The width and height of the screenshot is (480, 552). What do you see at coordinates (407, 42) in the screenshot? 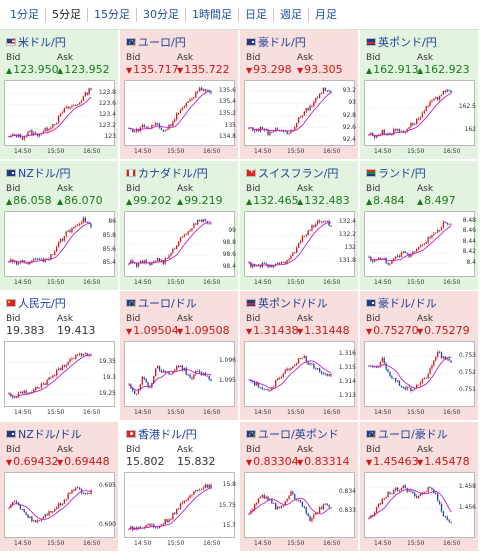
I see `pair-name: 英ポンド/円` at bounding box center [407, 42].